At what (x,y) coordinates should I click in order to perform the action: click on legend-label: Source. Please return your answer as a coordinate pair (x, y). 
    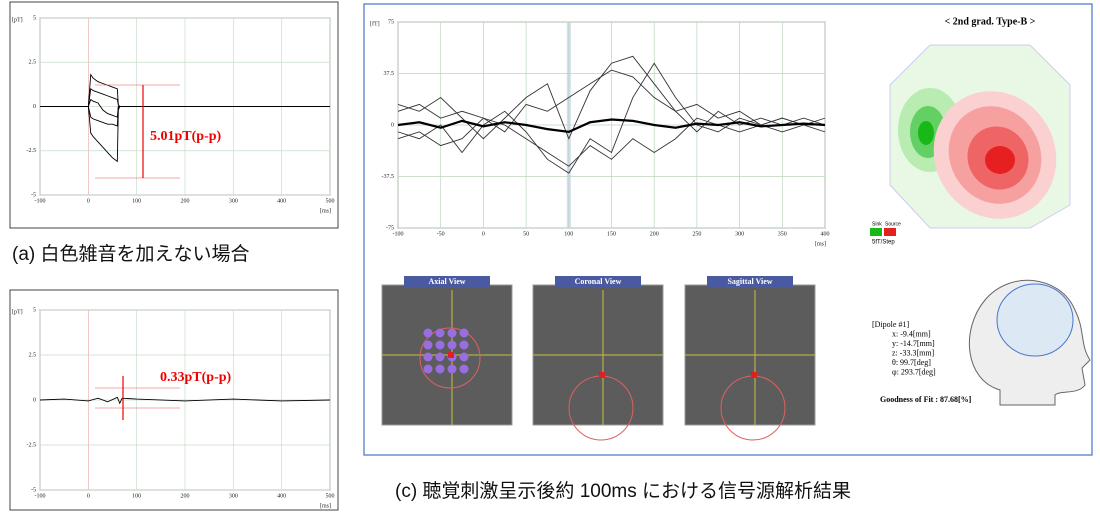
    Looking at the image, I should click on (893, 224).